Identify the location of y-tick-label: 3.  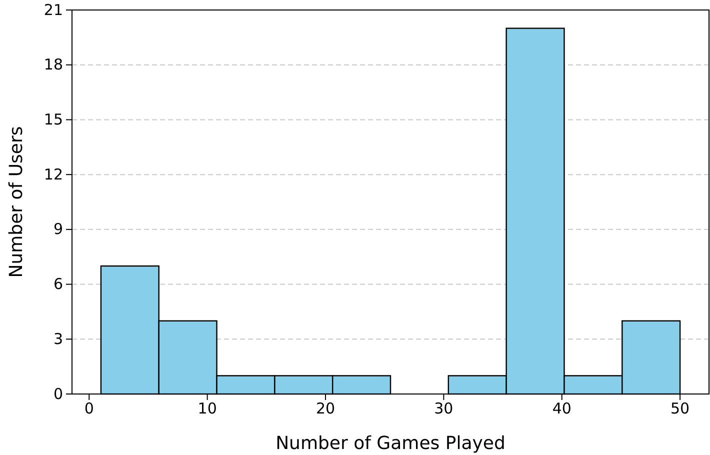
(58, 339).